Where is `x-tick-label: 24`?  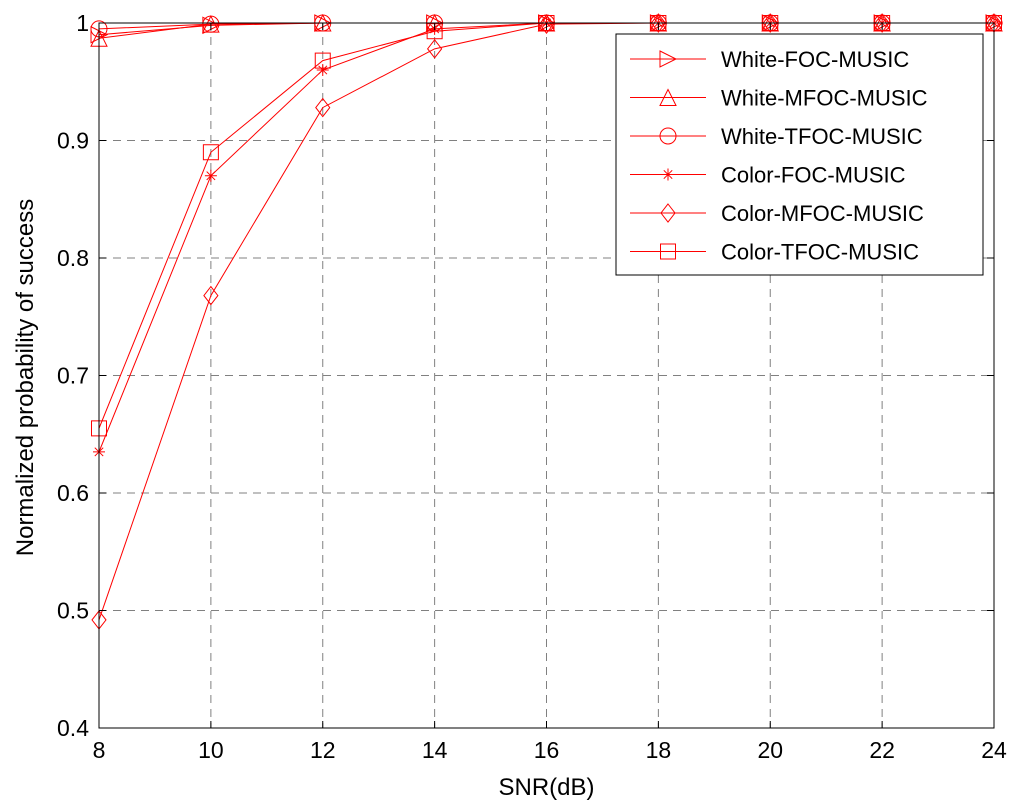
x-tick-label: 24 is located at coordinates (994, 750).